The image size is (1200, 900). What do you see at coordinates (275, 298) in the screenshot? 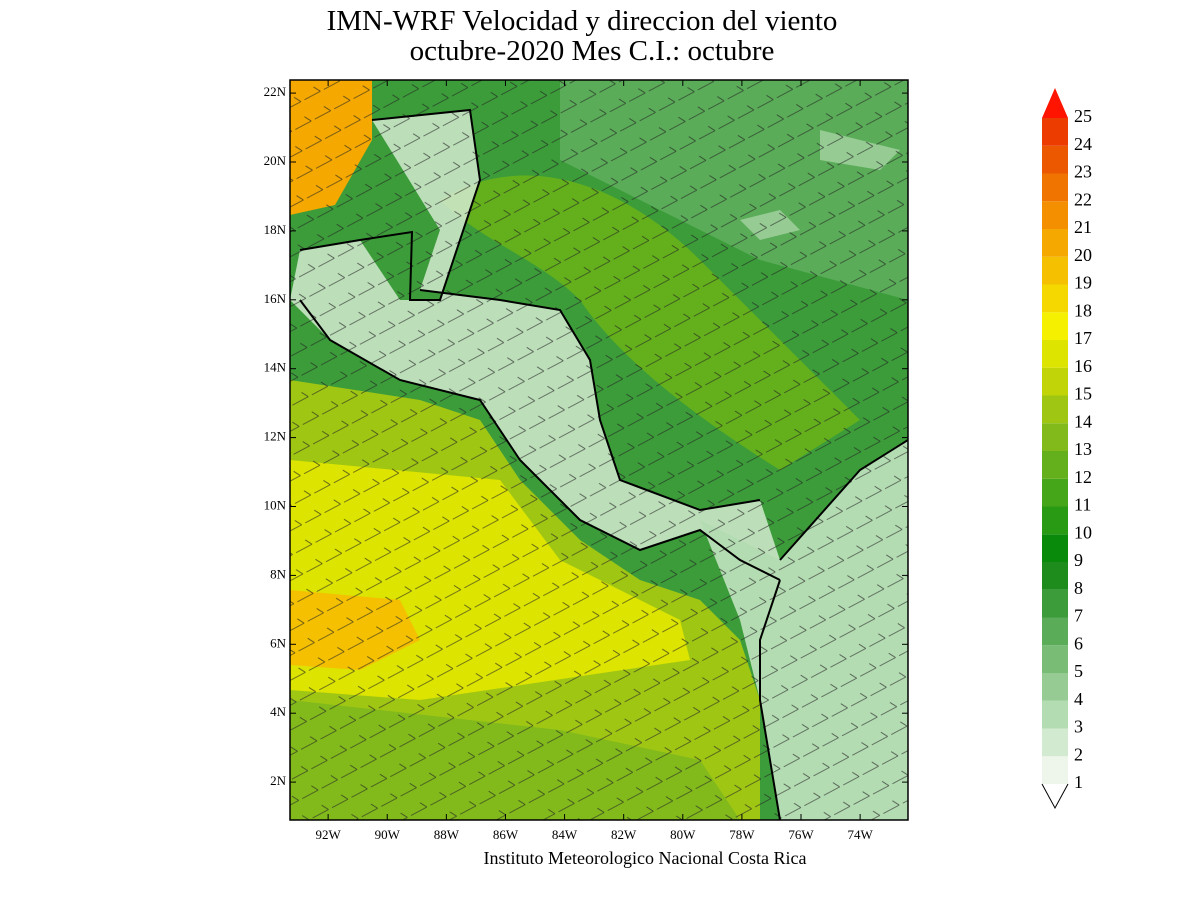
I see `lat-tick-label: 16N` at bounding box center [275, 298].